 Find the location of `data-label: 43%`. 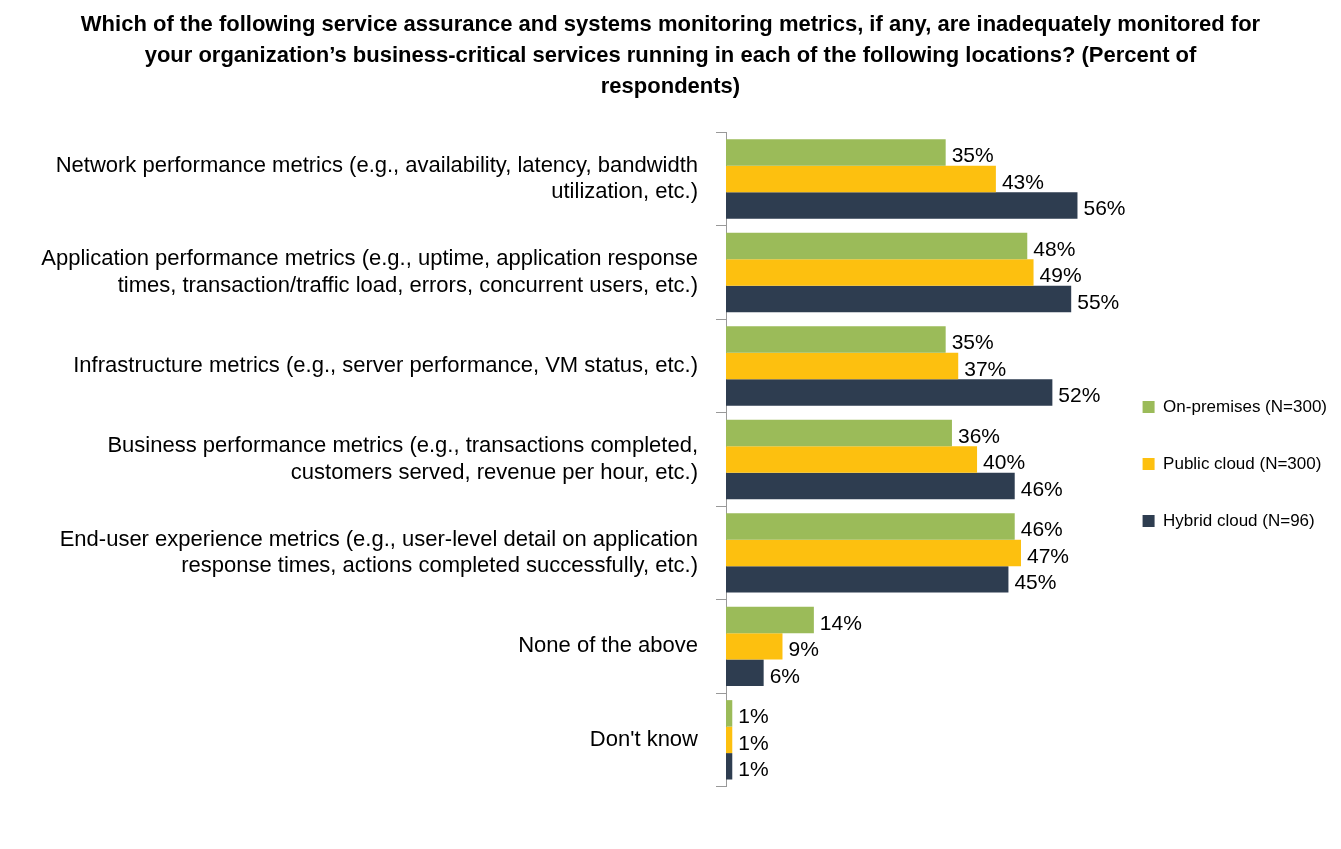

data-label: 43% is located at coordinates (1022, 181).